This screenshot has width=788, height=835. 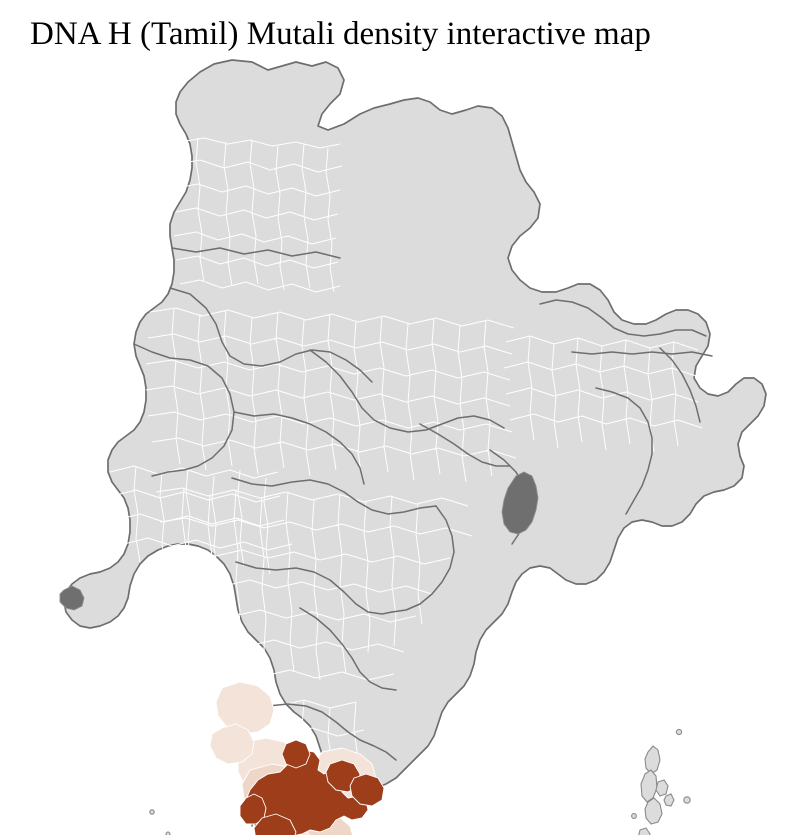 What do you see at coordinates (299, 448) in the screenshot?
I see `state-border-gujarat-mp` at bounding box center [299, 448].